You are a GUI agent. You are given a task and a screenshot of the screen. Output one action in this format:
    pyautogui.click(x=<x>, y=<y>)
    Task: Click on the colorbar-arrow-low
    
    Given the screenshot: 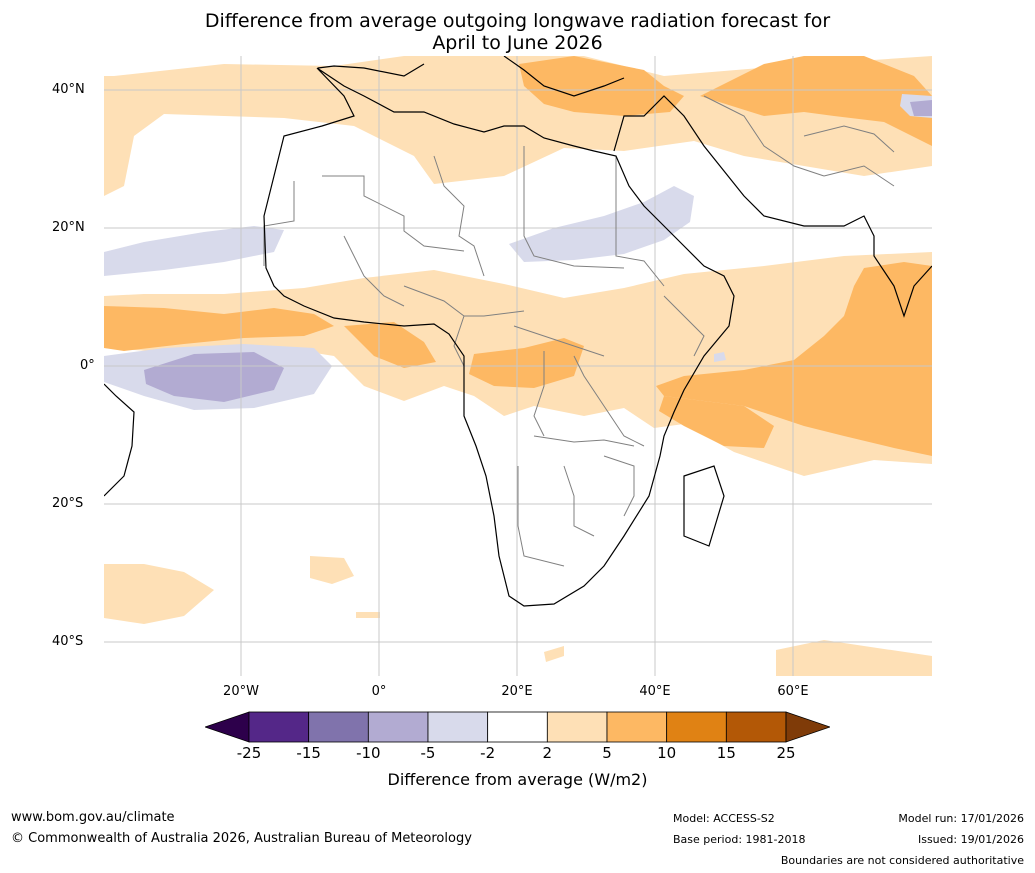 What is the action you would take?
    pyautogui.click(x=227, y=727)
    